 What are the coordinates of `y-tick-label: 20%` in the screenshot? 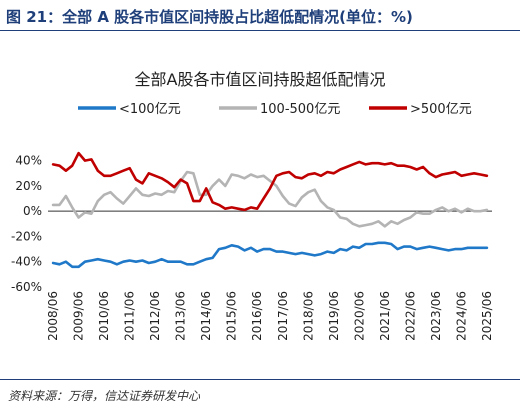 It's located at (28, 186).